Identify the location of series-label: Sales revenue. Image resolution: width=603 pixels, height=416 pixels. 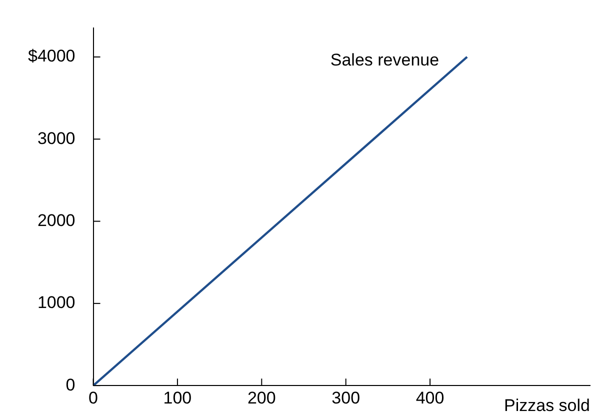
(385, 60).